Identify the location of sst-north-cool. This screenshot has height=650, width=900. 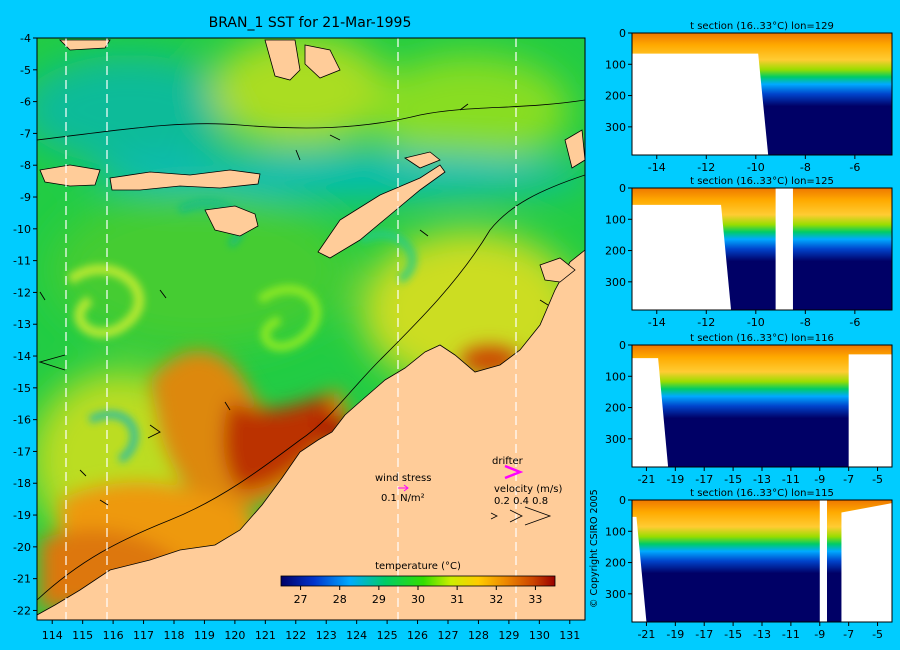
(138, 110).